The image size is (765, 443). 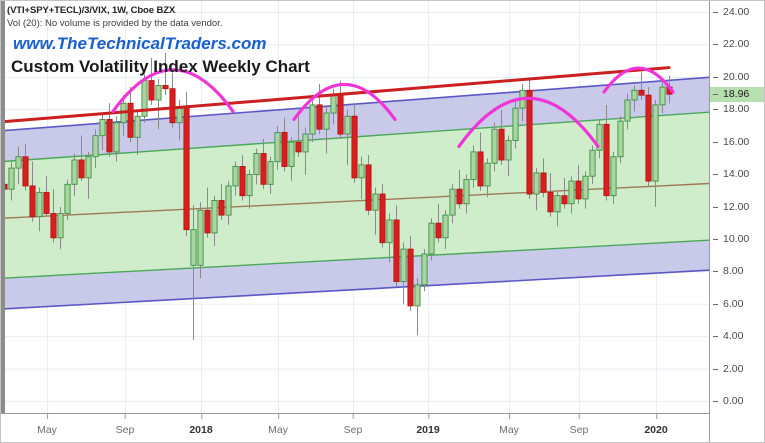 I want to click on time-tick-may-6: May, so click(x=509, y=425).